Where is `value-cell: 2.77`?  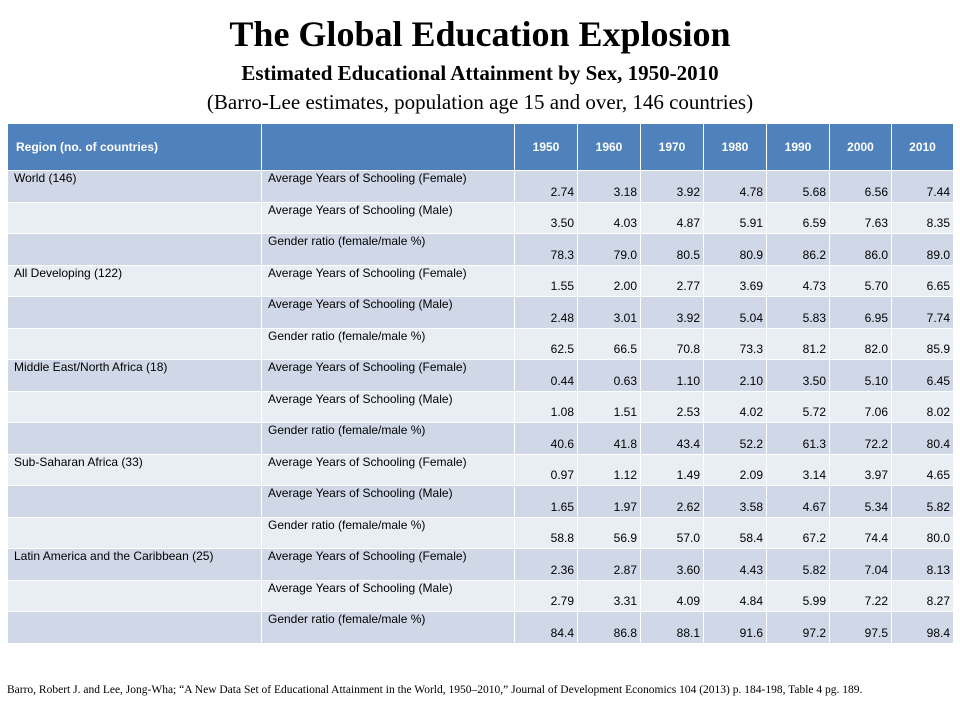
value-cell: 2.77 is located at coordinates (672, 280).